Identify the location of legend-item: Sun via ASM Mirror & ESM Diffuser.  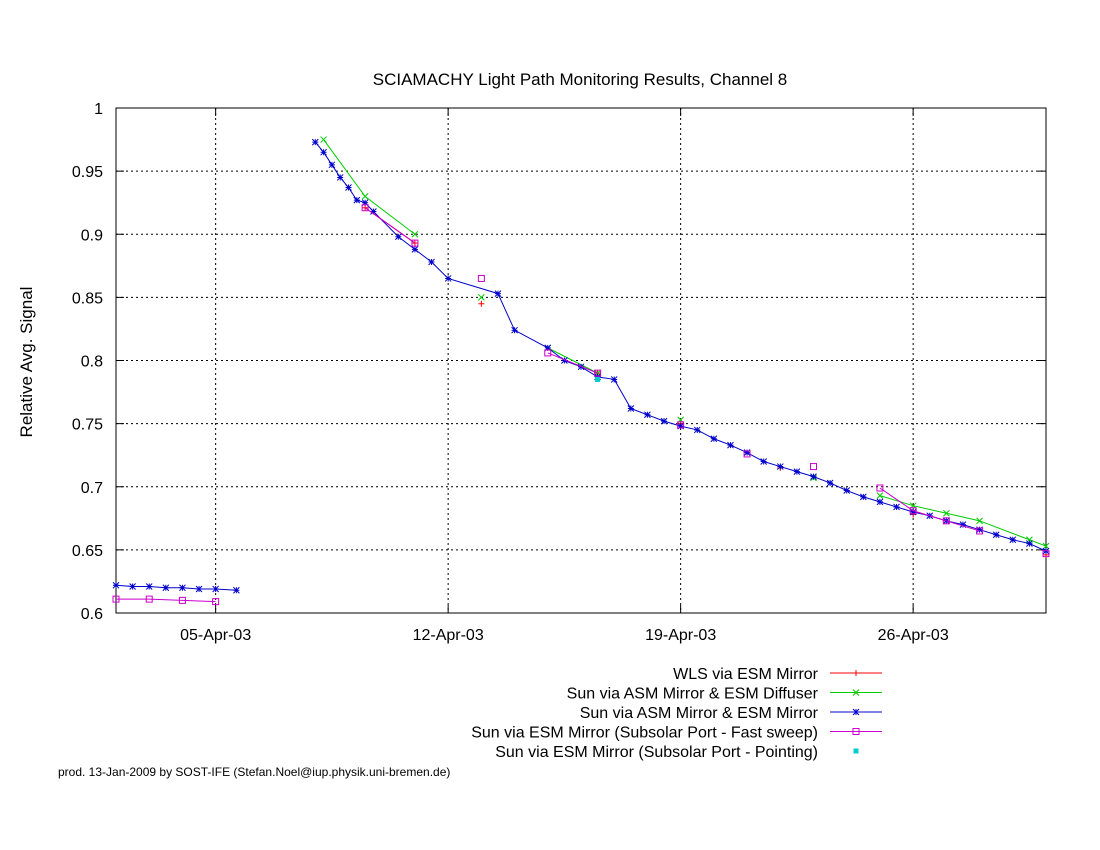
(724, 694).